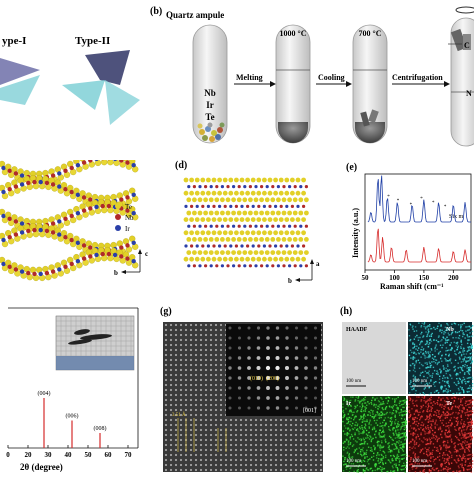 This screenshot has height=479, width=474. I want to click on step-centrifugation: Centrifugation, so click(417, 77).